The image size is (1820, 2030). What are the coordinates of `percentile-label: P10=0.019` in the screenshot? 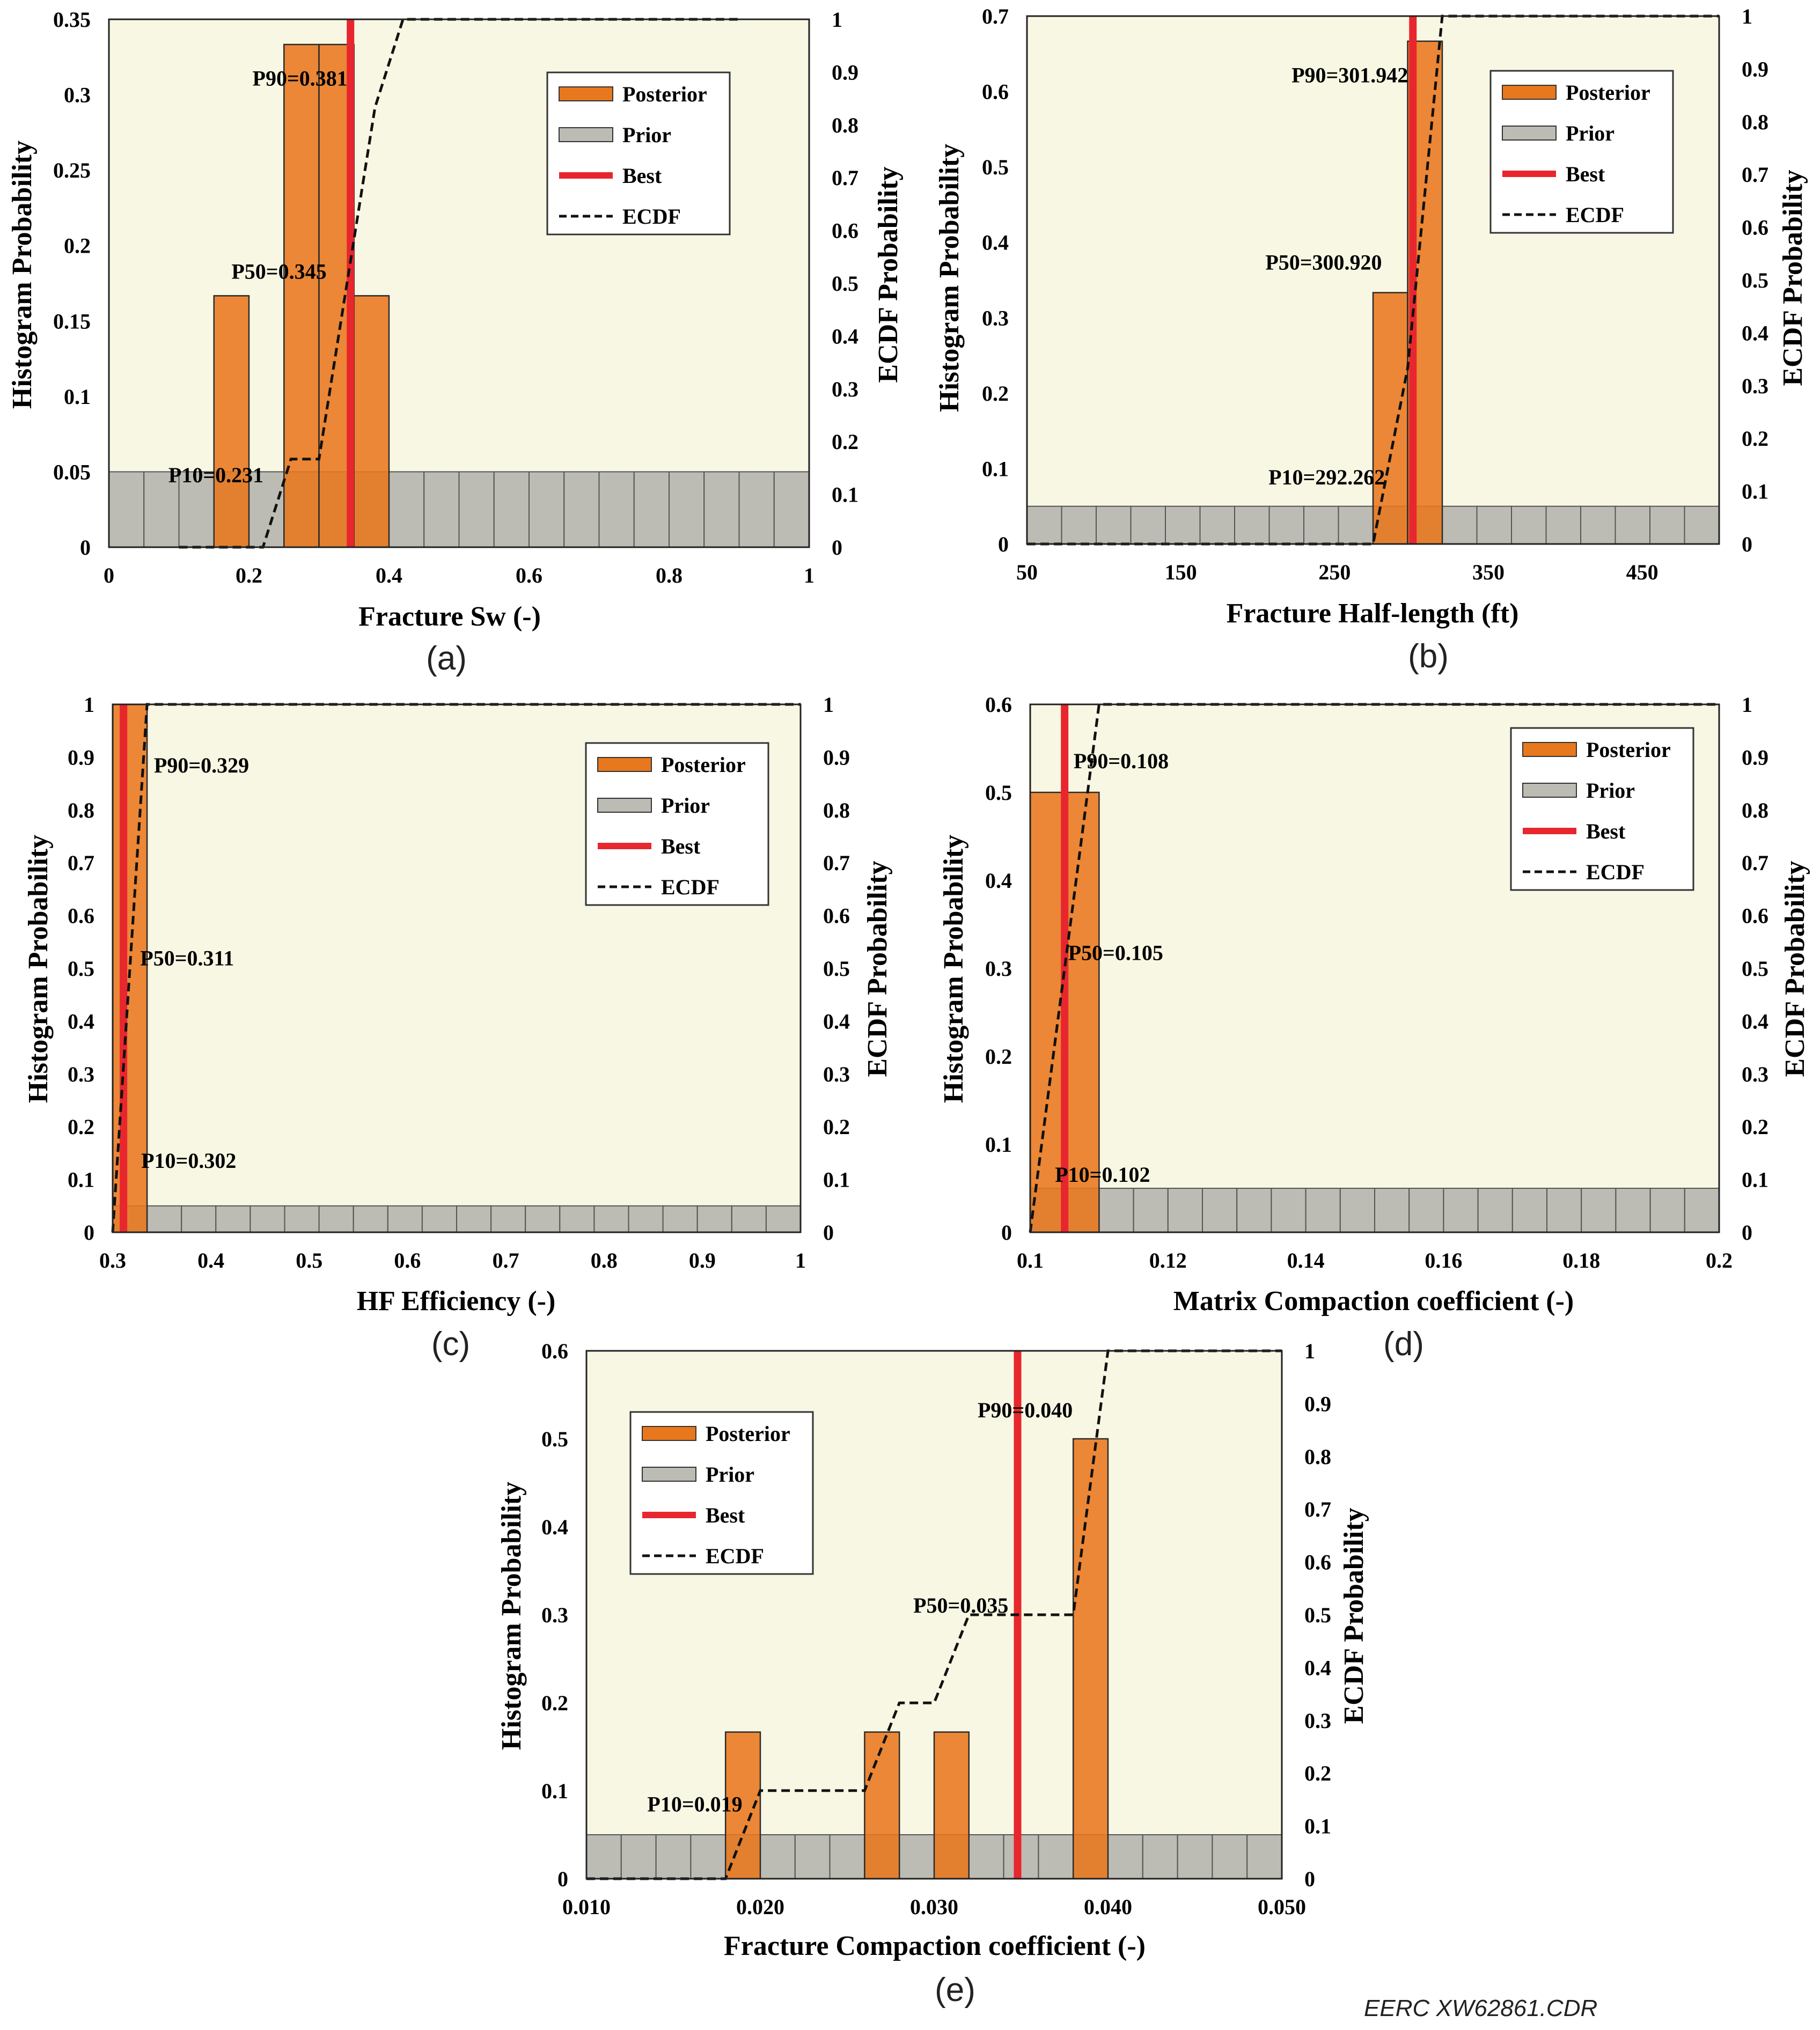 It's located at (694, 1804).